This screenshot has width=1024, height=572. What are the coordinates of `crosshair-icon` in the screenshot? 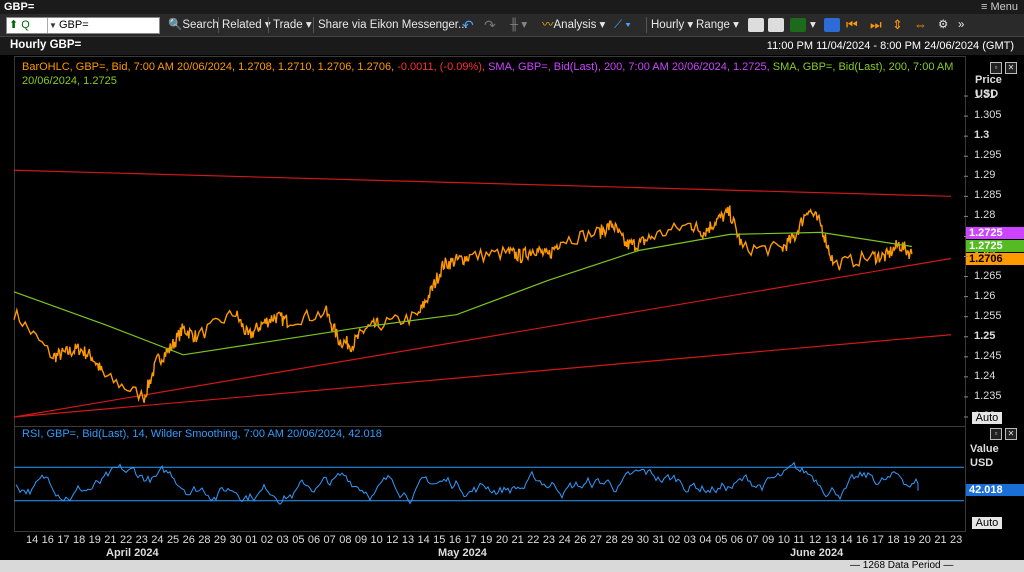 It's located at (798, 25).